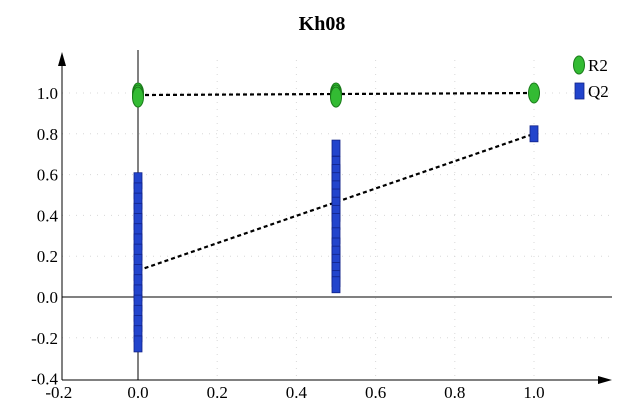 This screenshot has height=400, width=622. I want to click on y-tick-label: -0.2, so click(44, 338).